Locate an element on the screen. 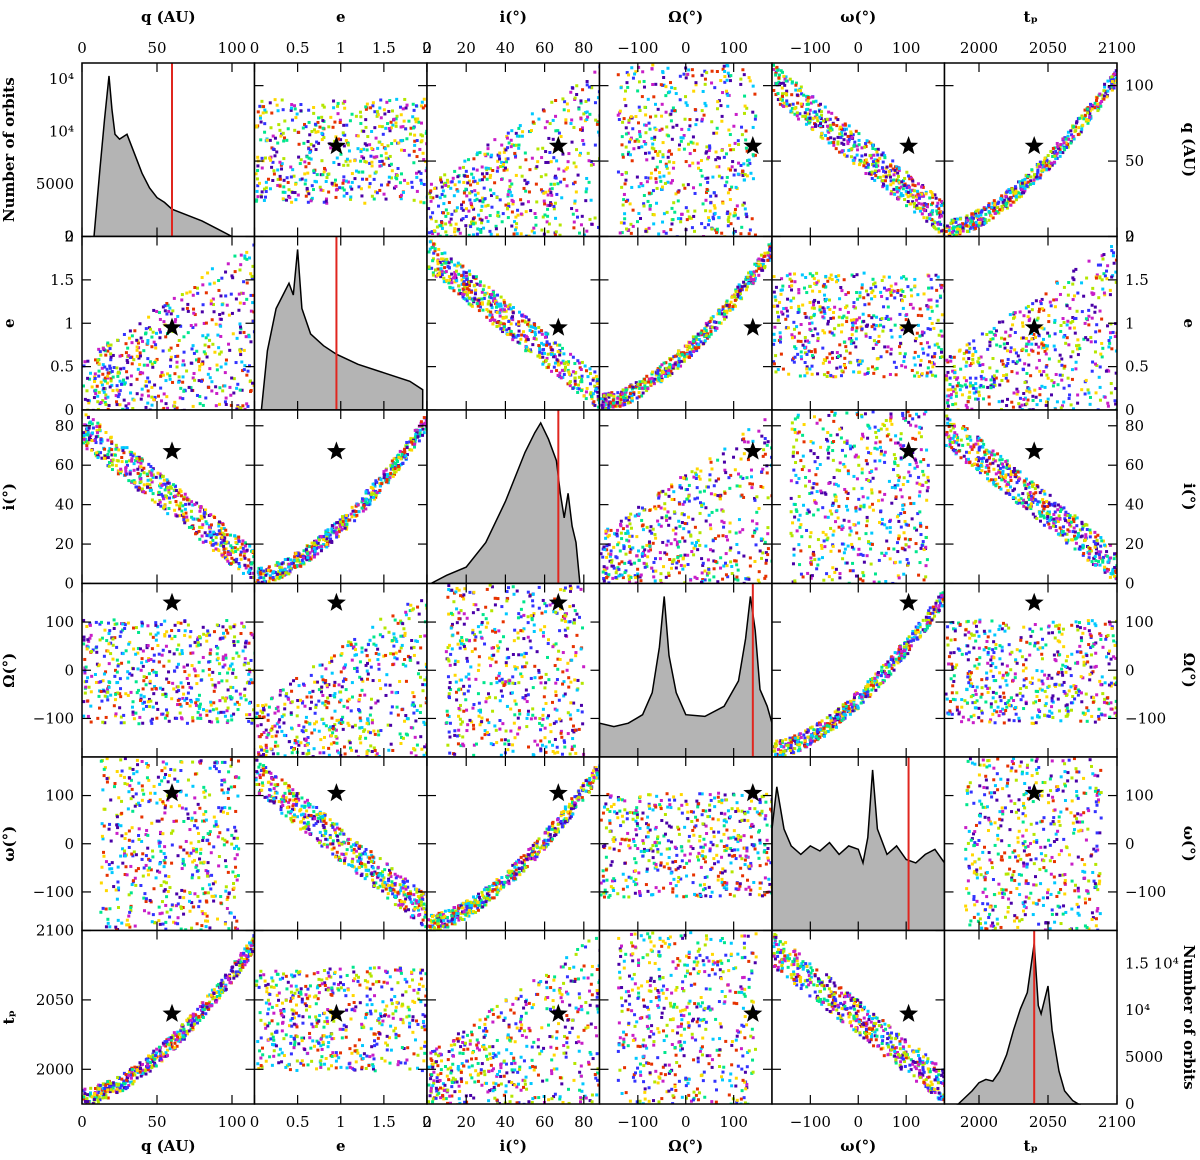 The height and width of the screenshot is (1160, 1200). panel-q-tp is located at coordinates (168, 1017).